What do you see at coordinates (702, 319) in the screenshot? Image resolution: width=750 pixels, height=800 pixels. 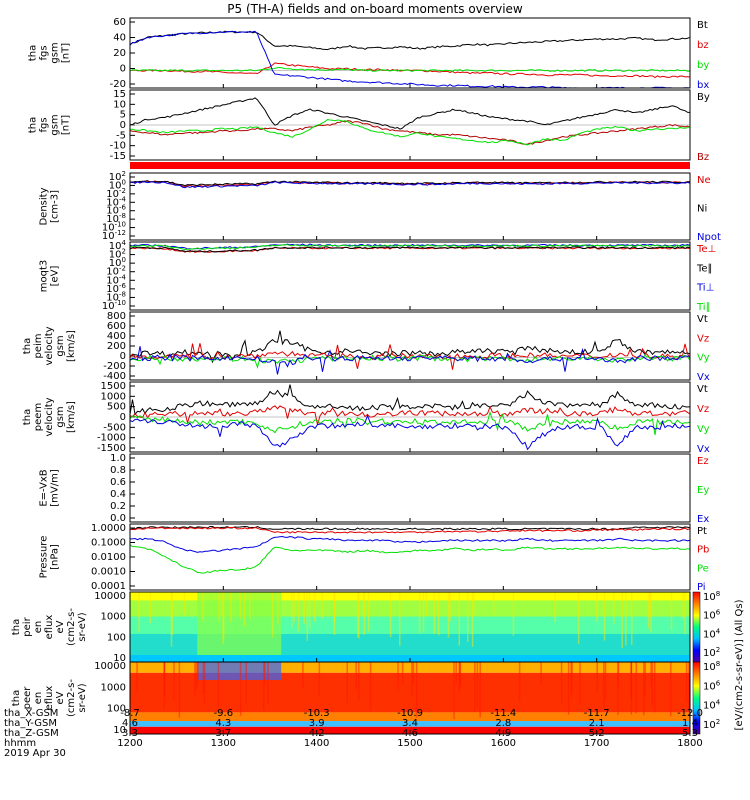 I see `legend-label: Vt` at bounding box center [702, 319].